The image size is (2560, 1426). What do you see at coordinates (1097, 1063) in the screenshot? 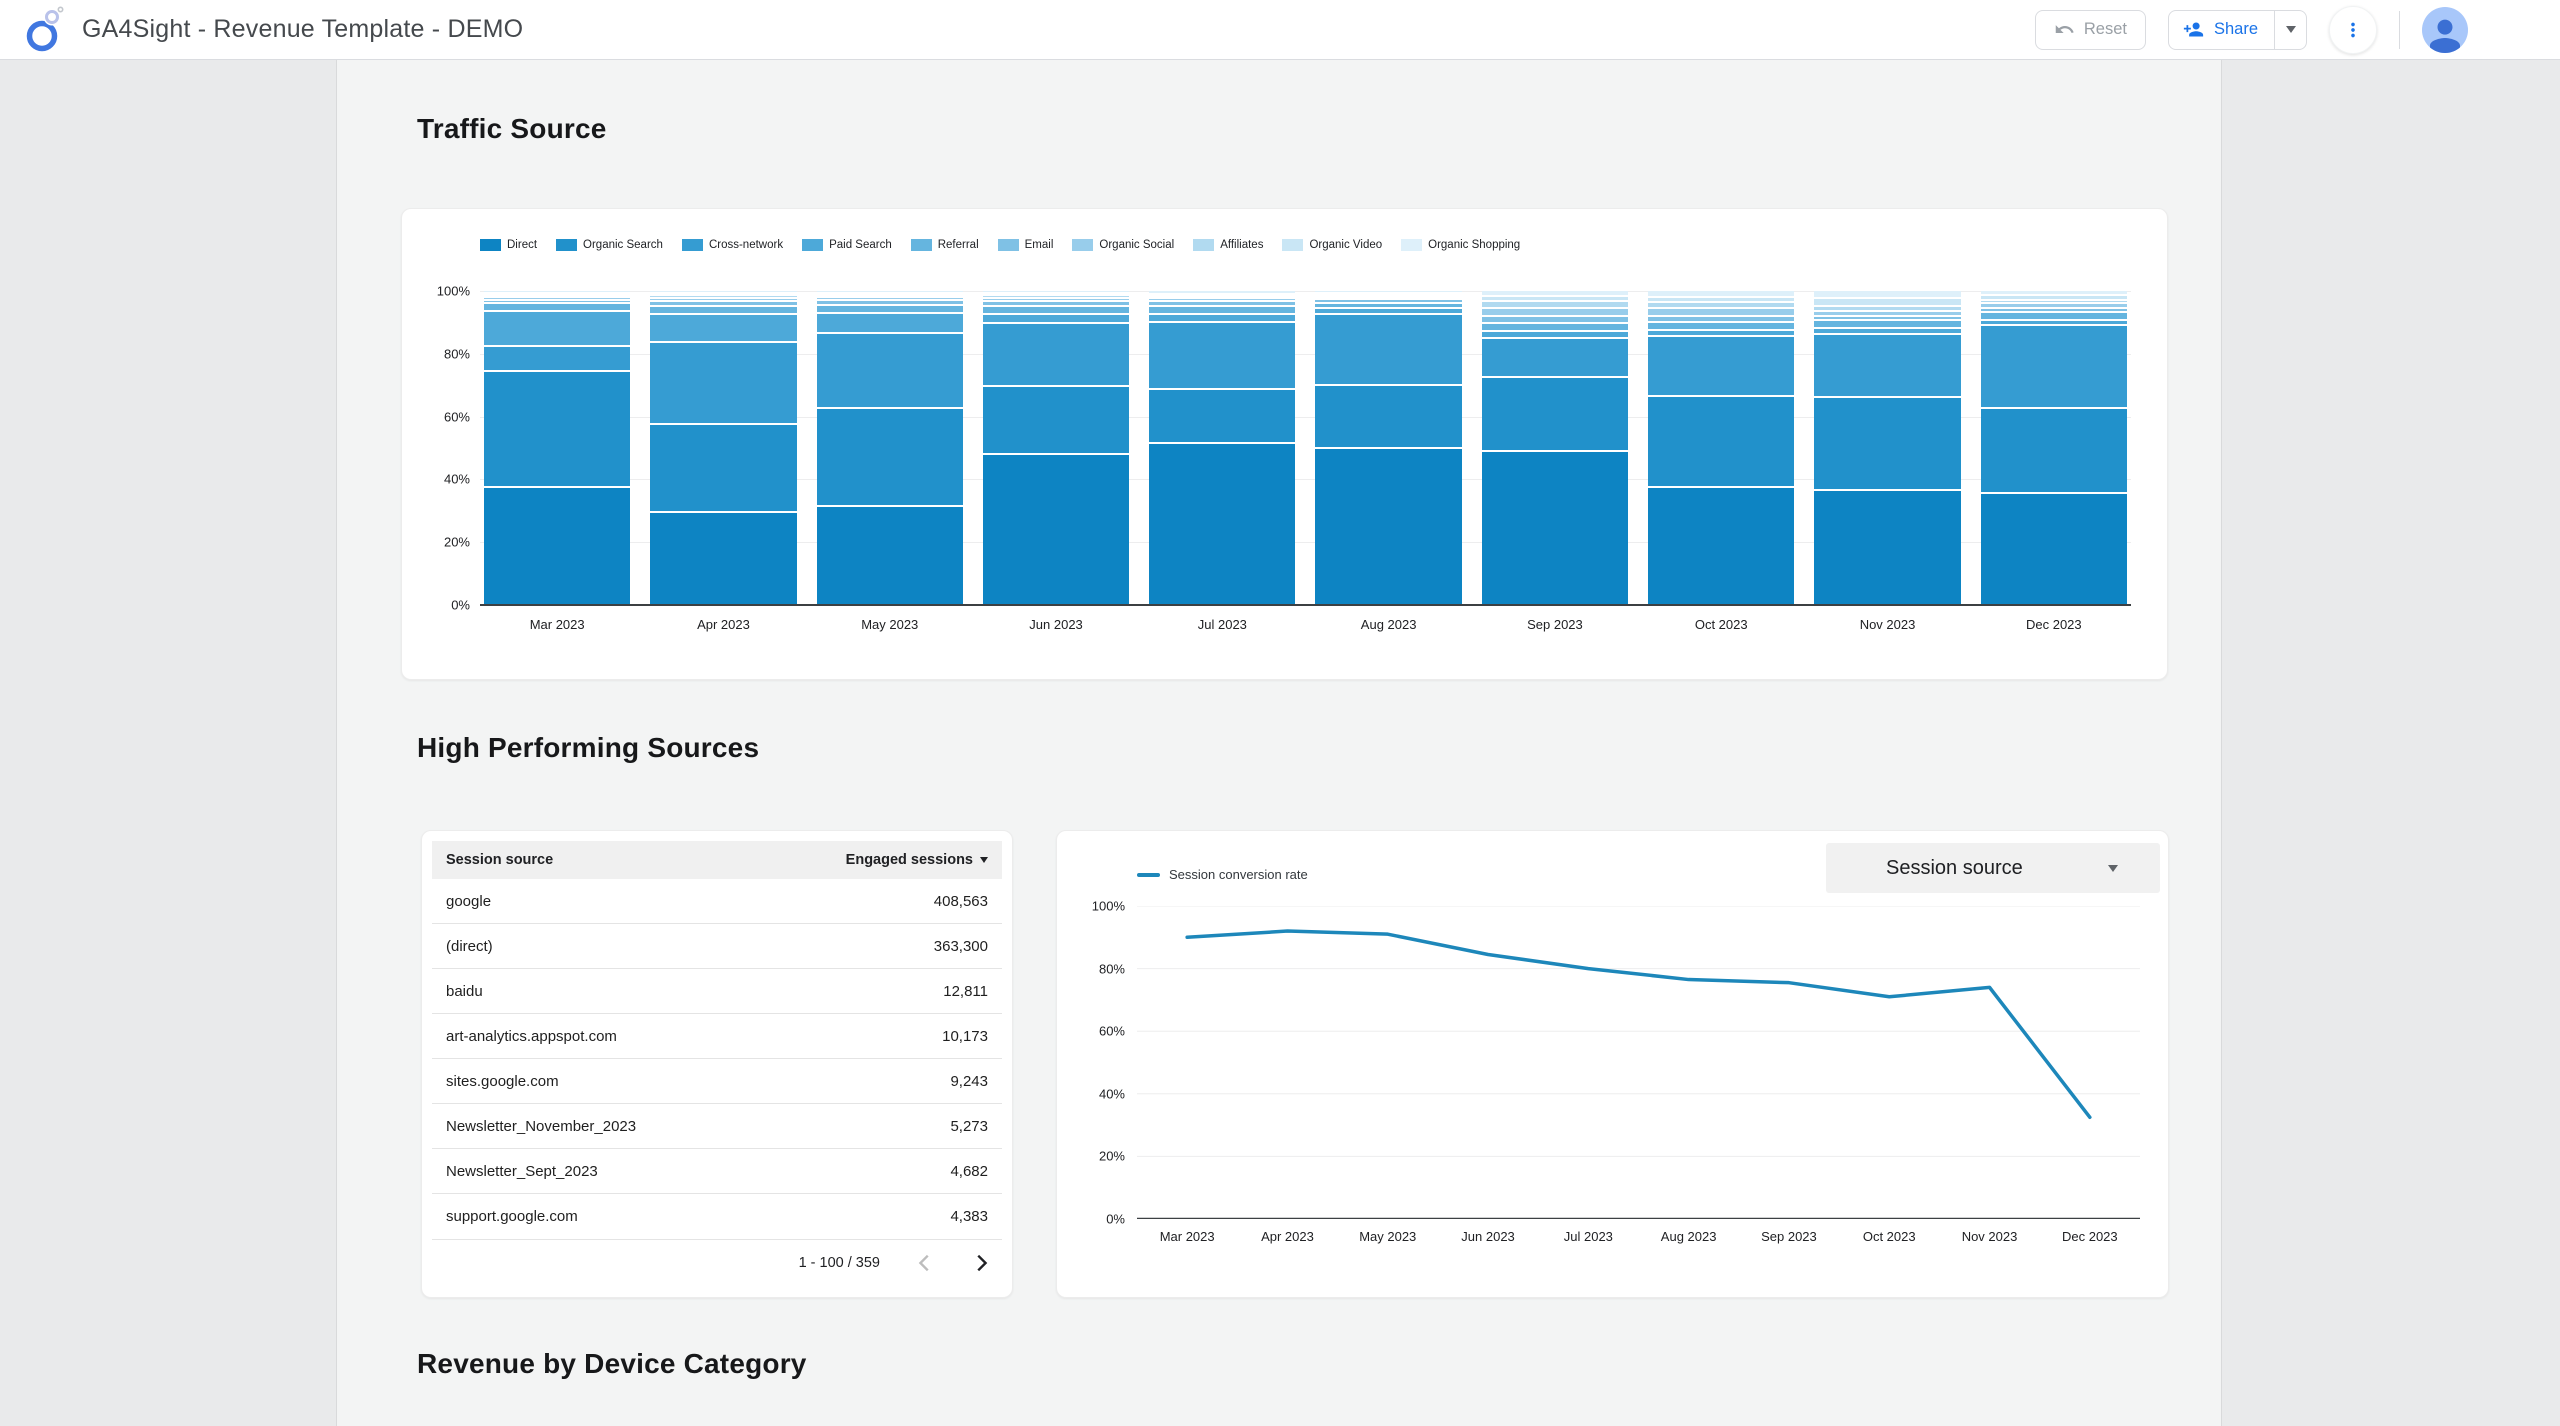
I see `line-chart-y-axis: 100% 80% 60% 40% 20% 0%` at bounding box center [1097, 1063].